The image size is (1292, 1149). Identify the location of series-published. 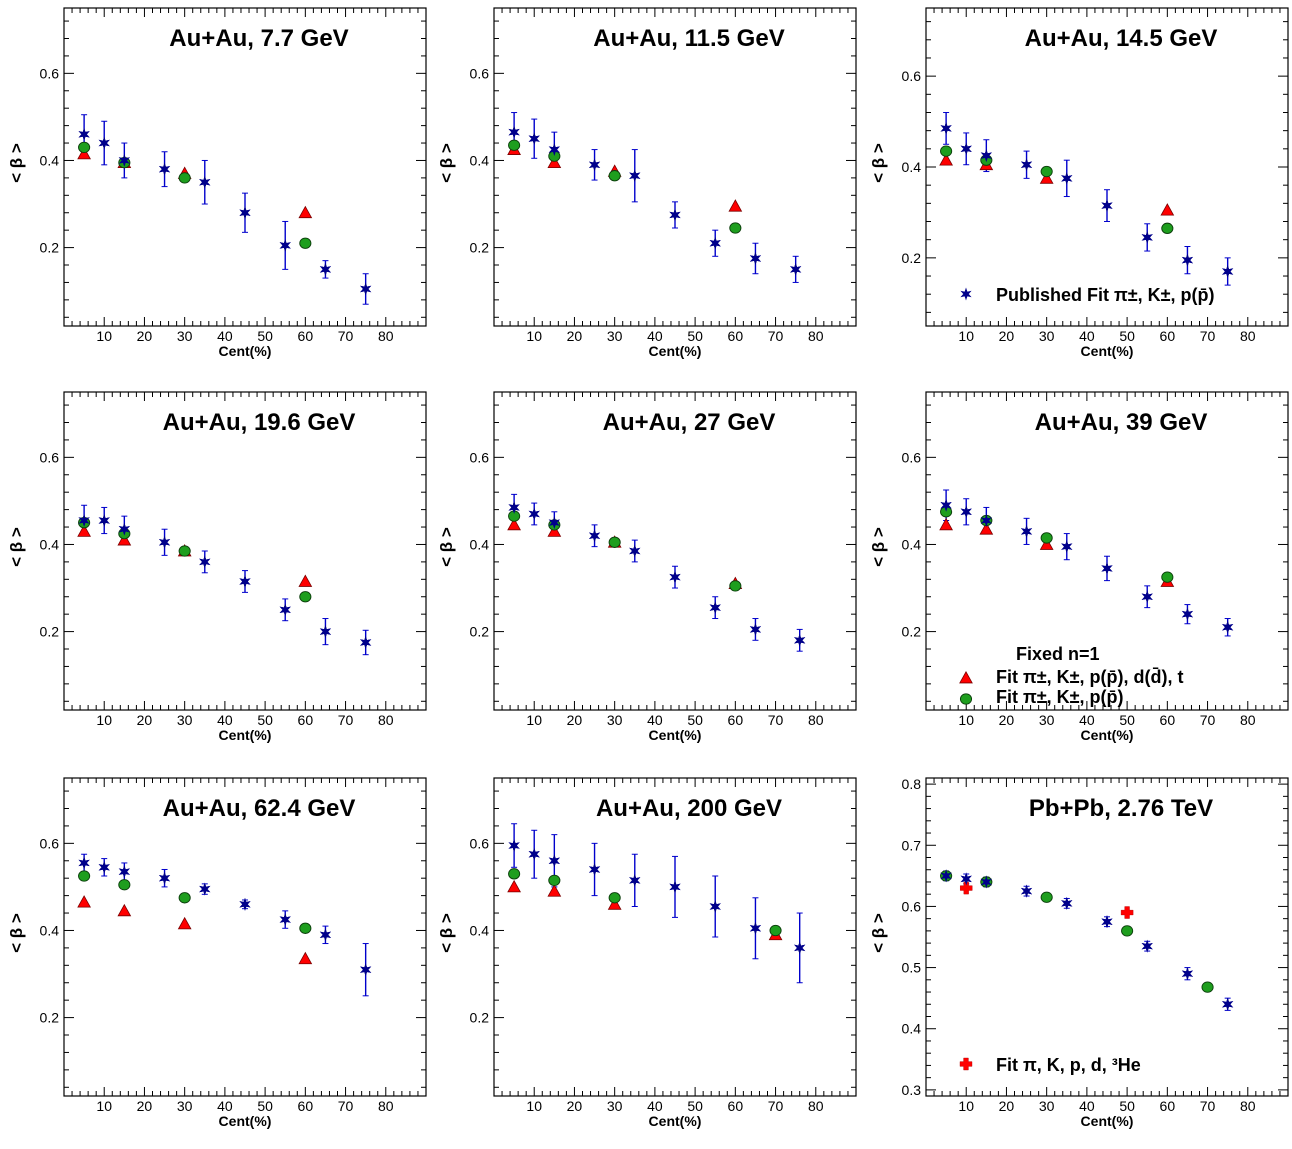
(225, 925).